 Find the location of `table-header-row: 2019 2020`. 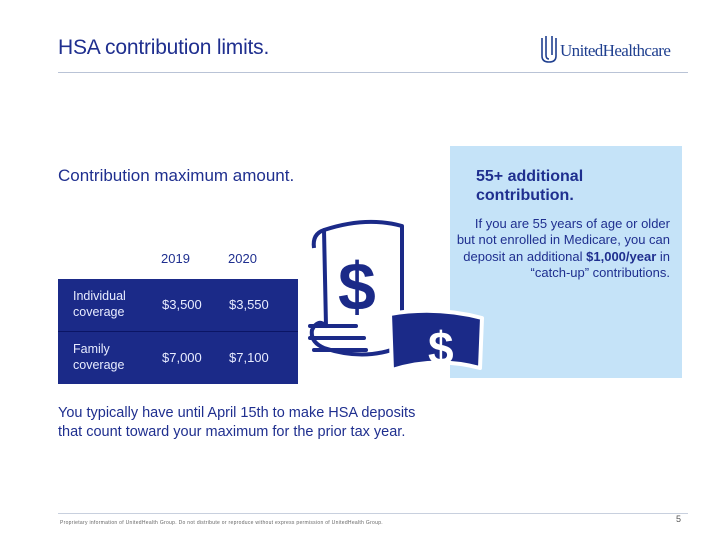

table-header-row: 2019 2020 is located at coordinates (178, 258).